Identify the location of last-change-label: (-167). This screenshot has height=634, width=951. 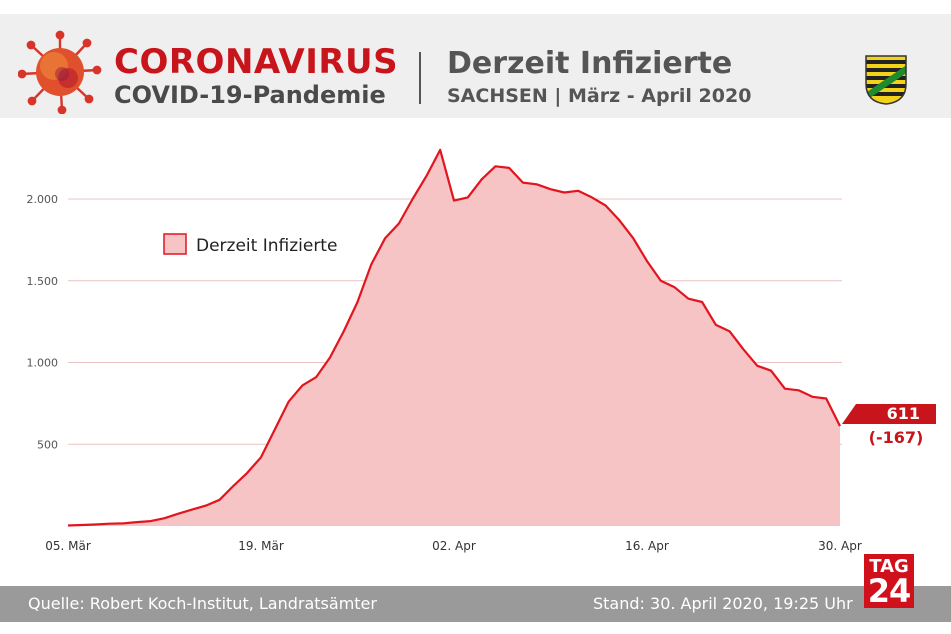
(896, 437).